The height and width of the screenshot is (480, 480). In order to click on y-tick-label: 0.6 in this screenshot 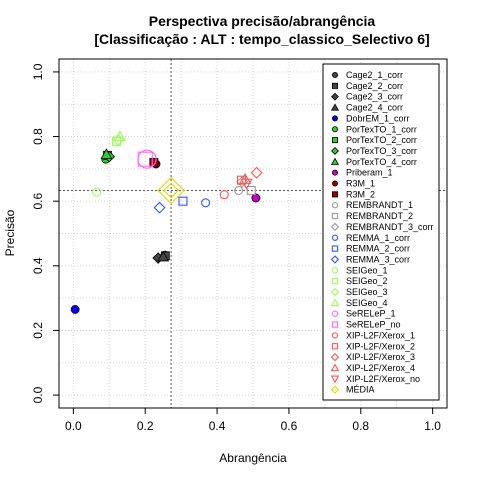, I will do `click(38, 201)`.